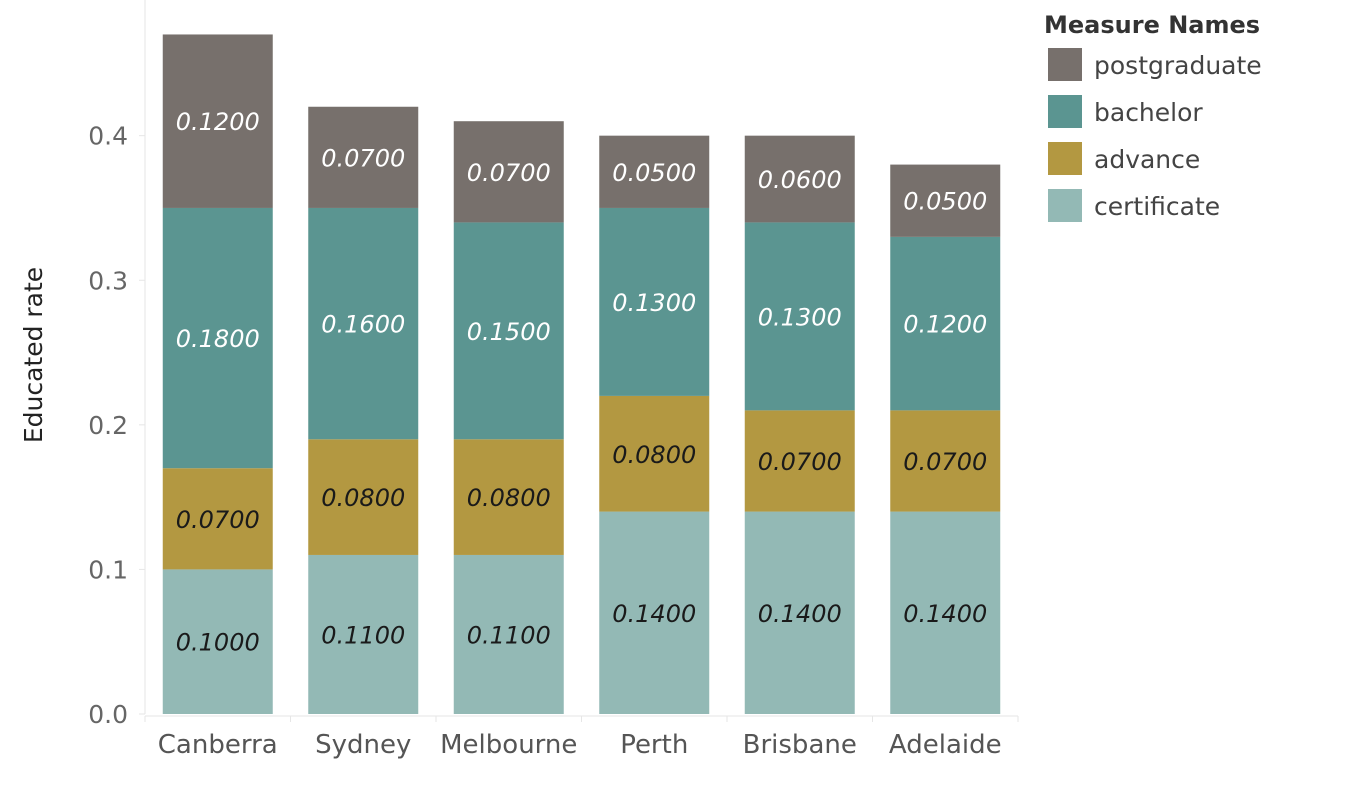  I want to click on x-category-label: Brisbane, so click(800, 745).